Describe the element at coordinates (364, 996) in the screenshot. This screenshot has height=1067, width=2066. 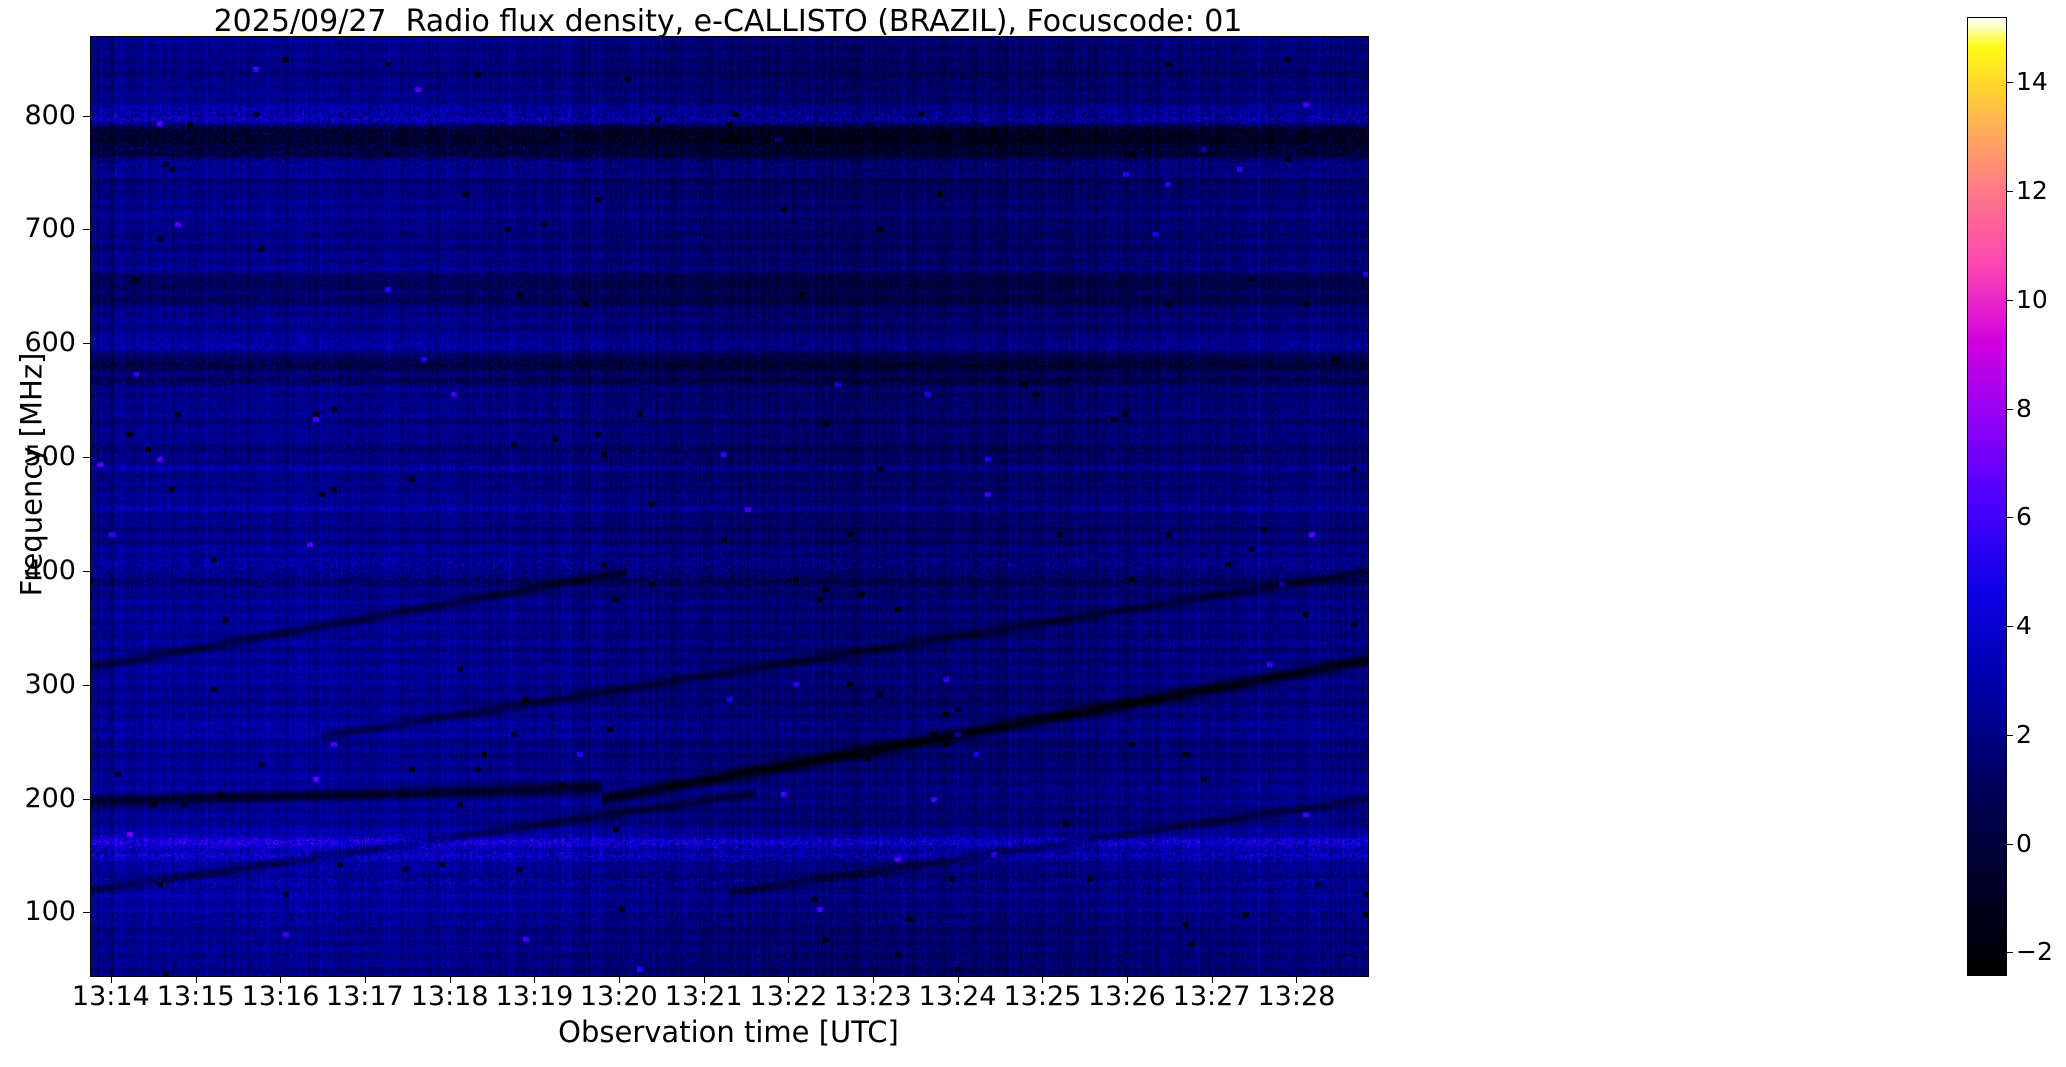
I see `x-tick-label: 13:17` at that location.